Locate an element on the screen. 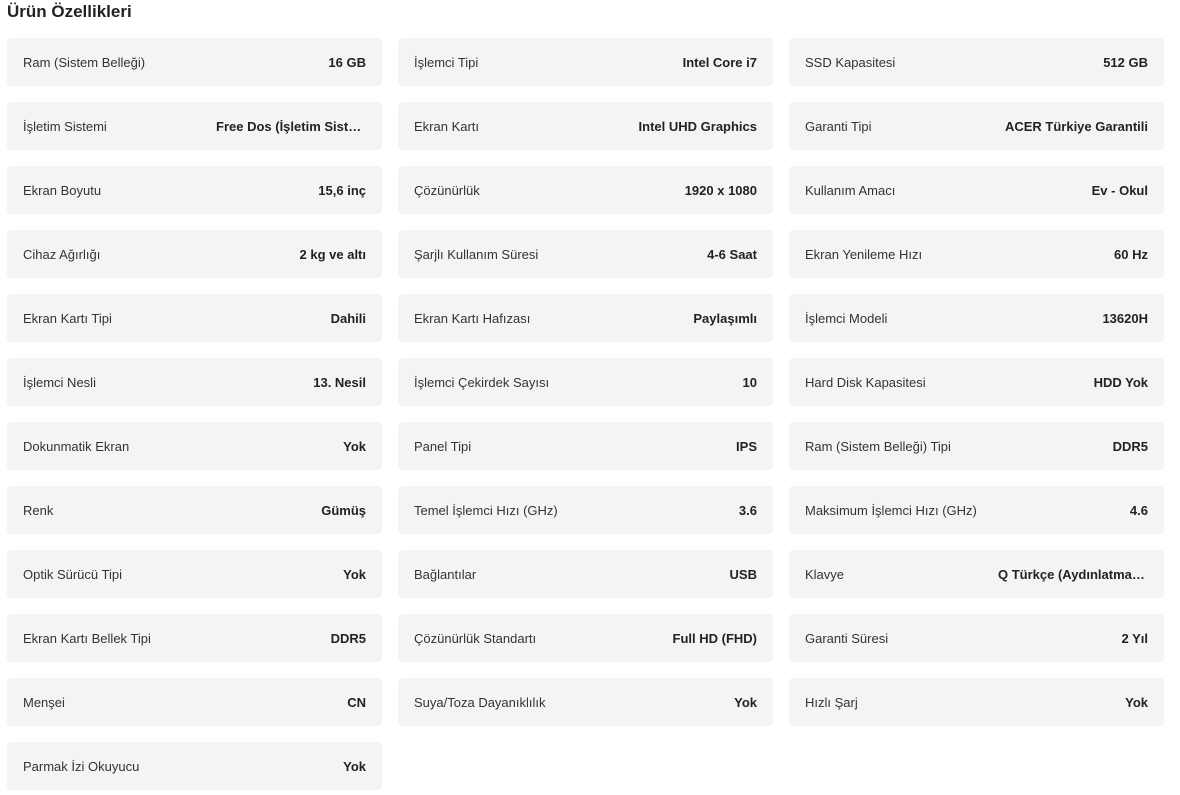  spec-label: Optik Sürücü Tipi is located at coordinates (72, 574).